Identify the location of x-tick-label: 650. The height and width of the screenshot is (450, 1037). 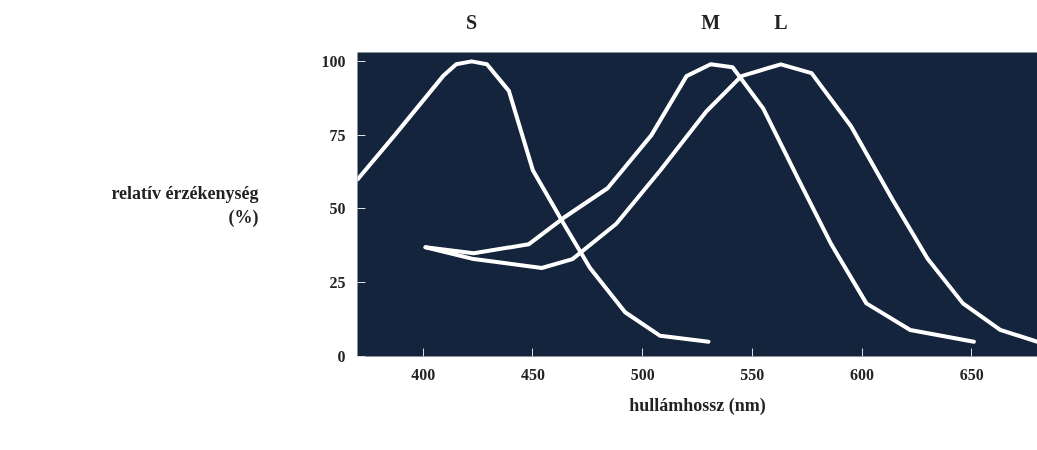
(971, 374).